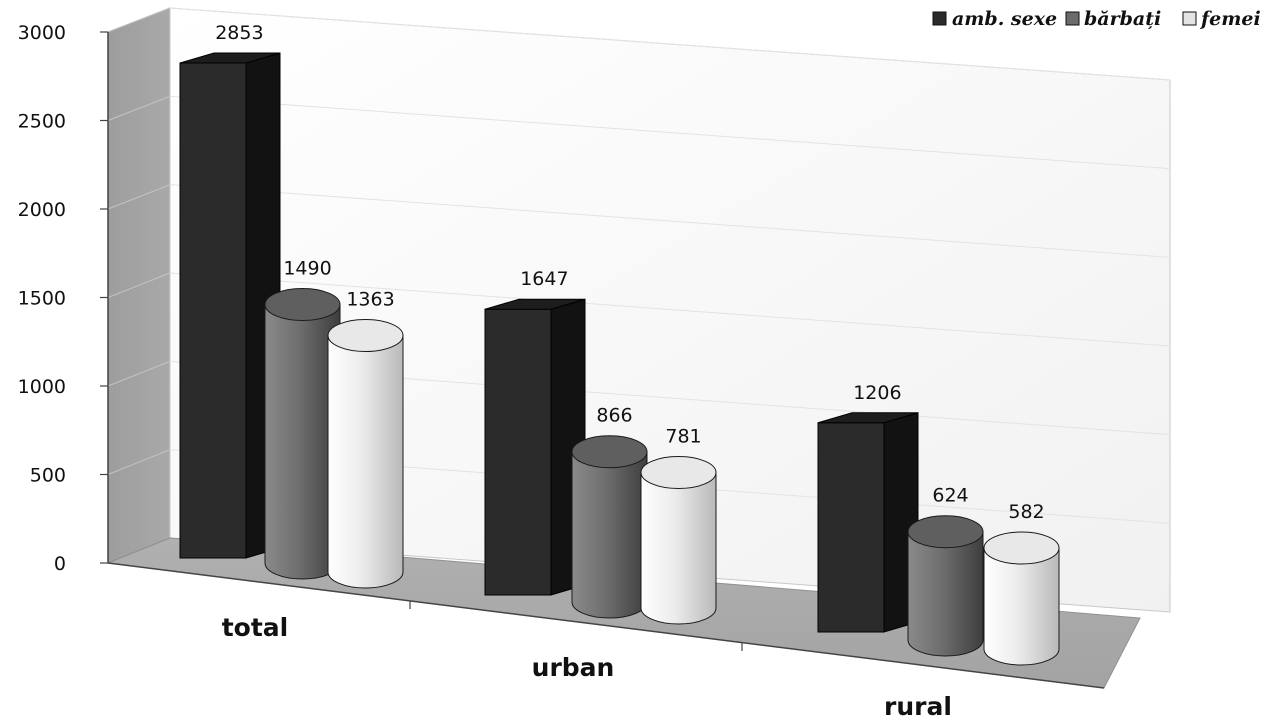  What do you see at coordinates (1026, 512) in the screenshot?
I see `data-label-rural-femei: 582` at bounding box center [1026, 512].